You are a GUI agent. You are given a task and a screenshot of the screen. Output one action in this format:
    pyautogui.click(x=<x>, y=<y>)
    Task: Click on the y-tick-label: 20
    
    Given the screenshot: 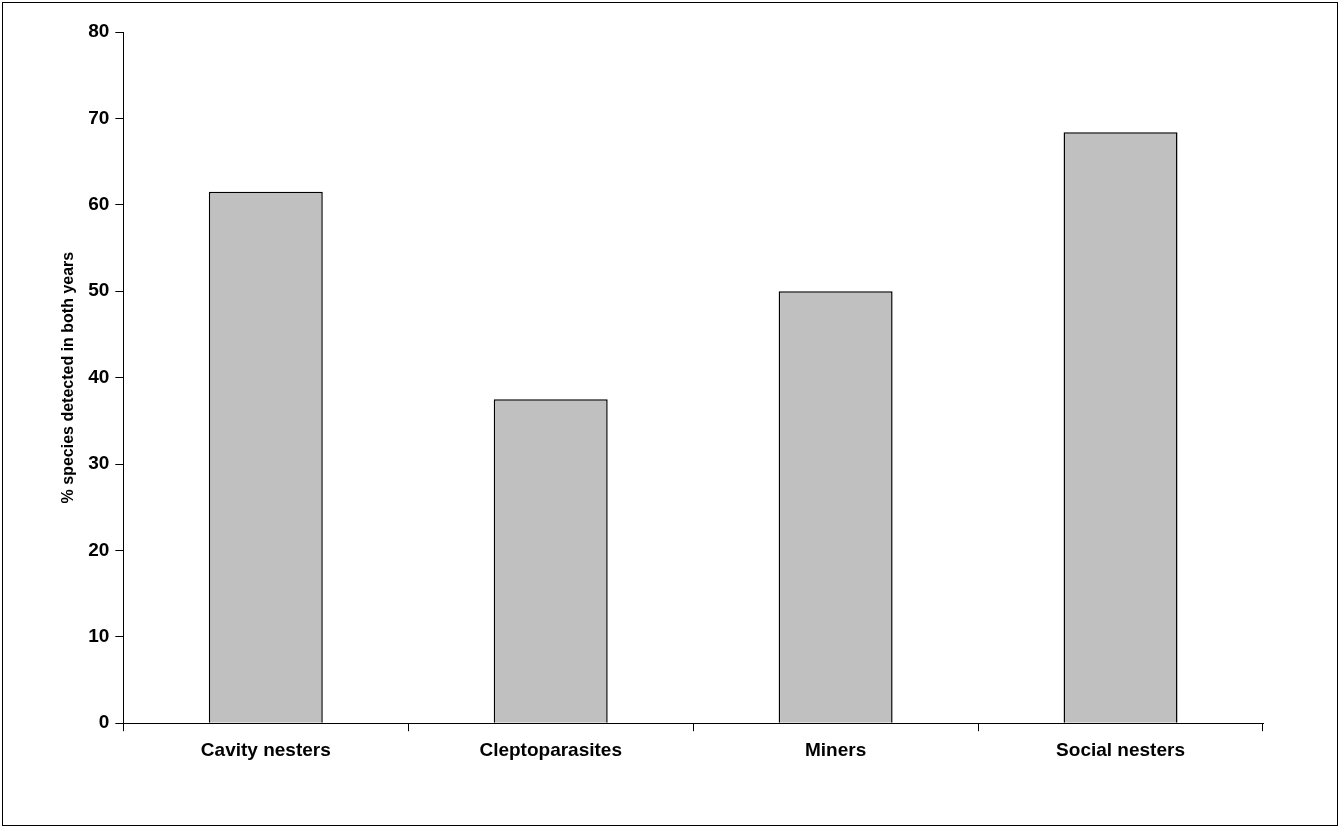 What is the action you would take?
    pyautogui.click(x=99, y=549)
    